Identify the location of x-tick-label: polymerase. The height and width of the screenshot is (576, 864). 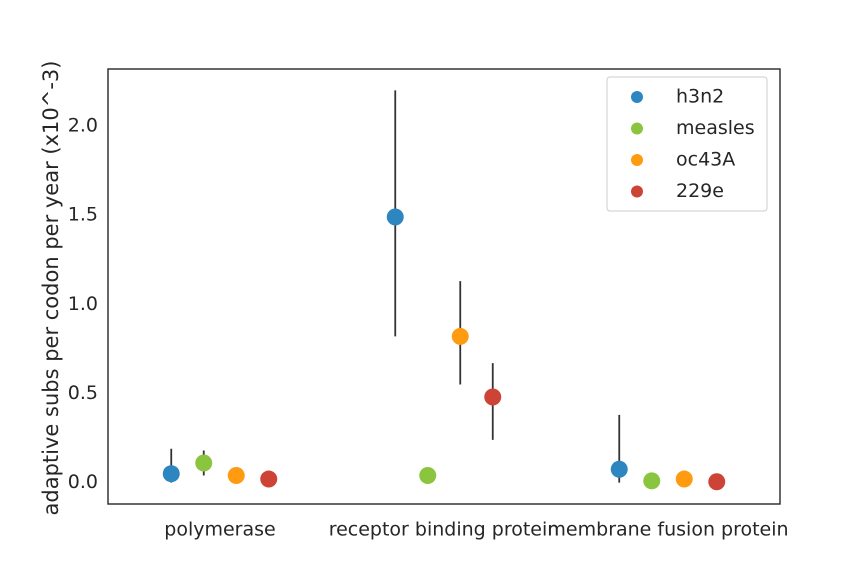
(219, 530).